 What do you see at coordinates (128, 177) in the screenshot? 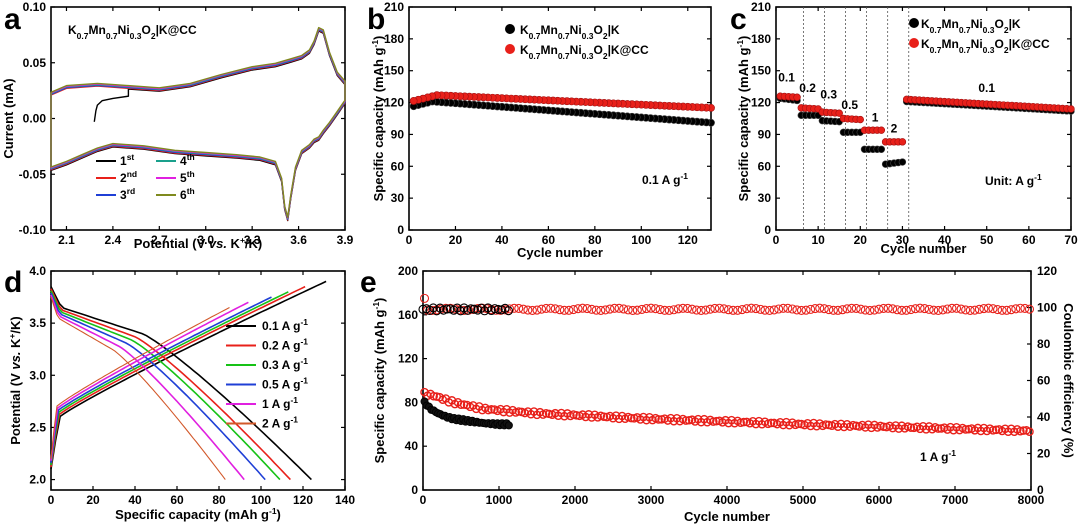
I see `legend-label: 2nd` at bounding box center [128, 177].